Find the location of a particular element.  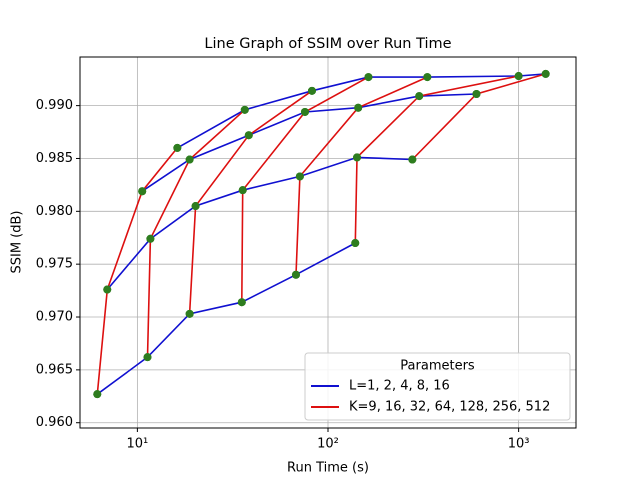

legend-label: K=9, 16, 32, 64, 128, 256, 512 is located at coordinates (449, 407).